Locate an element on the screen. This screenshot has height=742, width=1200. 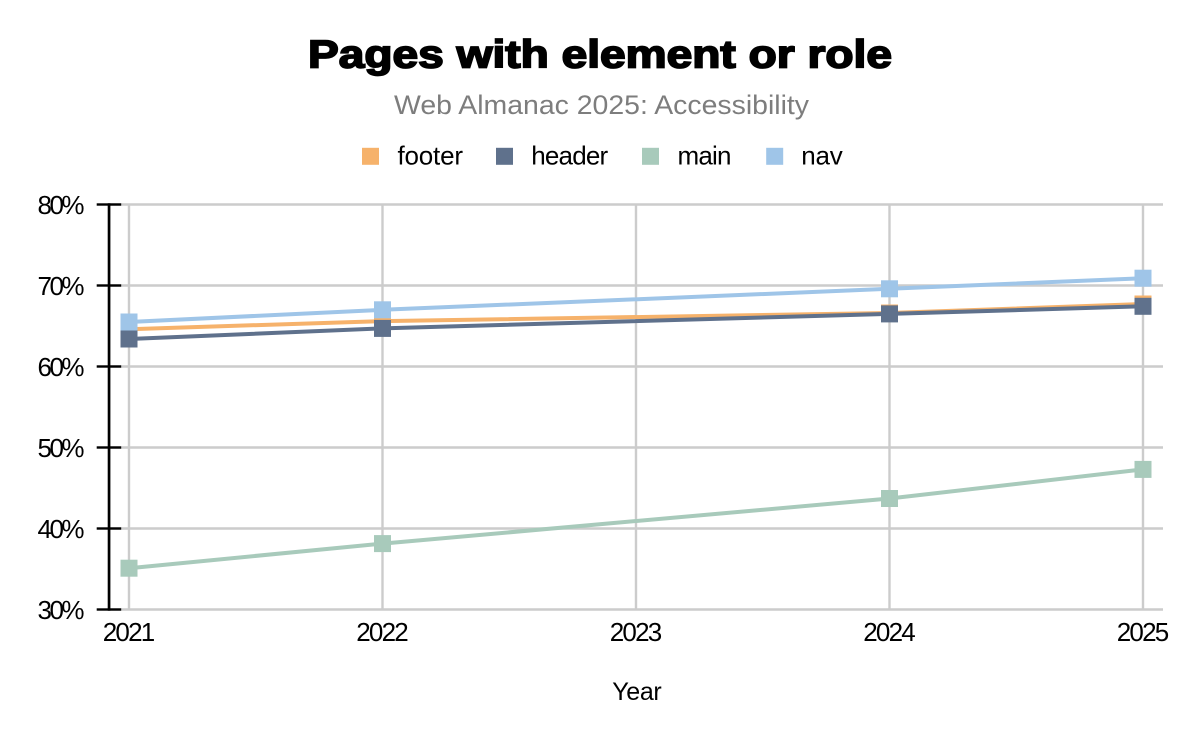
svg-text: 2025 is located at coordinates (1143, 632).